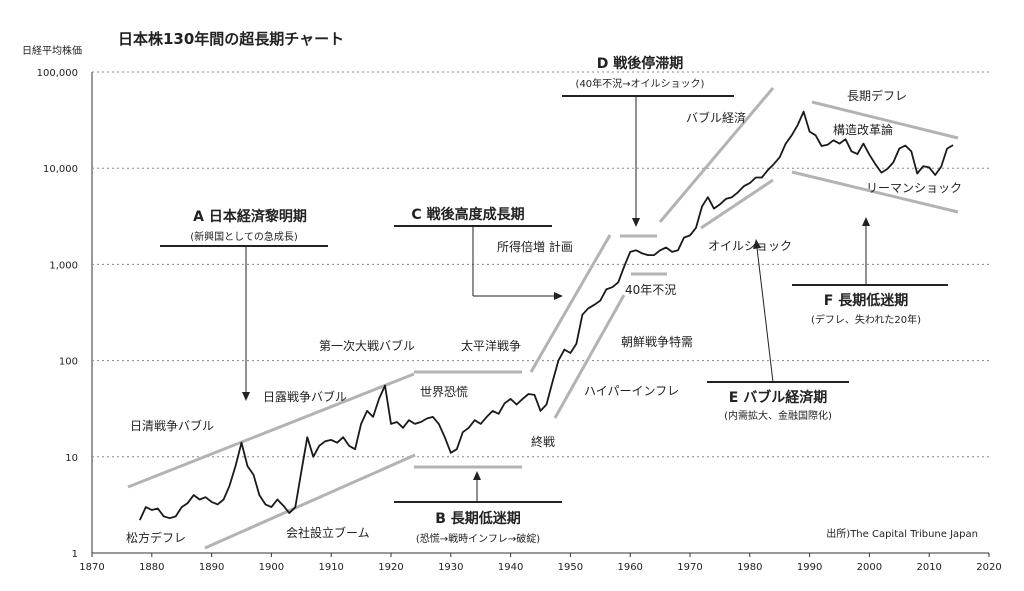 Image resolution: width=1024 pixels, height=591 pixels. I want to click on x-tick-label: 1950, so click(570, 567).